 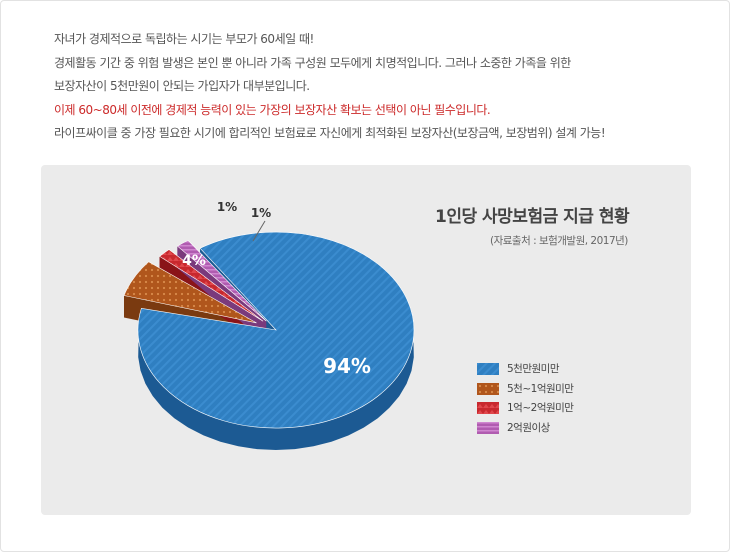 I want to click on data-label-3: 1%, so click(x=261, y=213).